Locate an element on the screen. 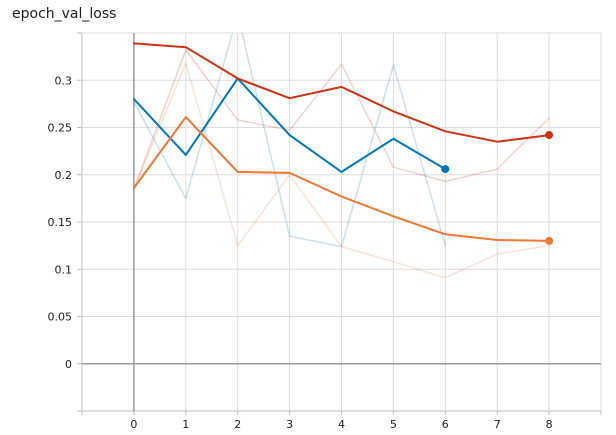 Image resolution: width=616 pixels, height=435 pixels. chart-title: epoch_val_loss is located at coordinates (64, 14).